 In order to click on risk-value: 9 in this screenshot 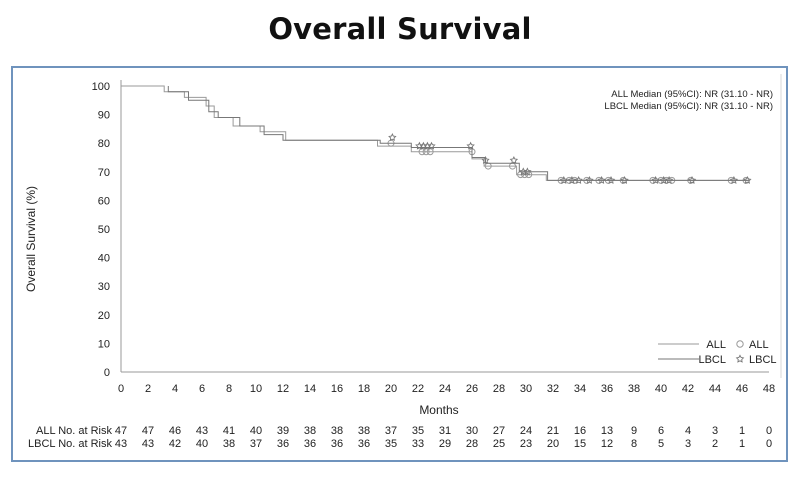, I will do `click(634, 431)`.